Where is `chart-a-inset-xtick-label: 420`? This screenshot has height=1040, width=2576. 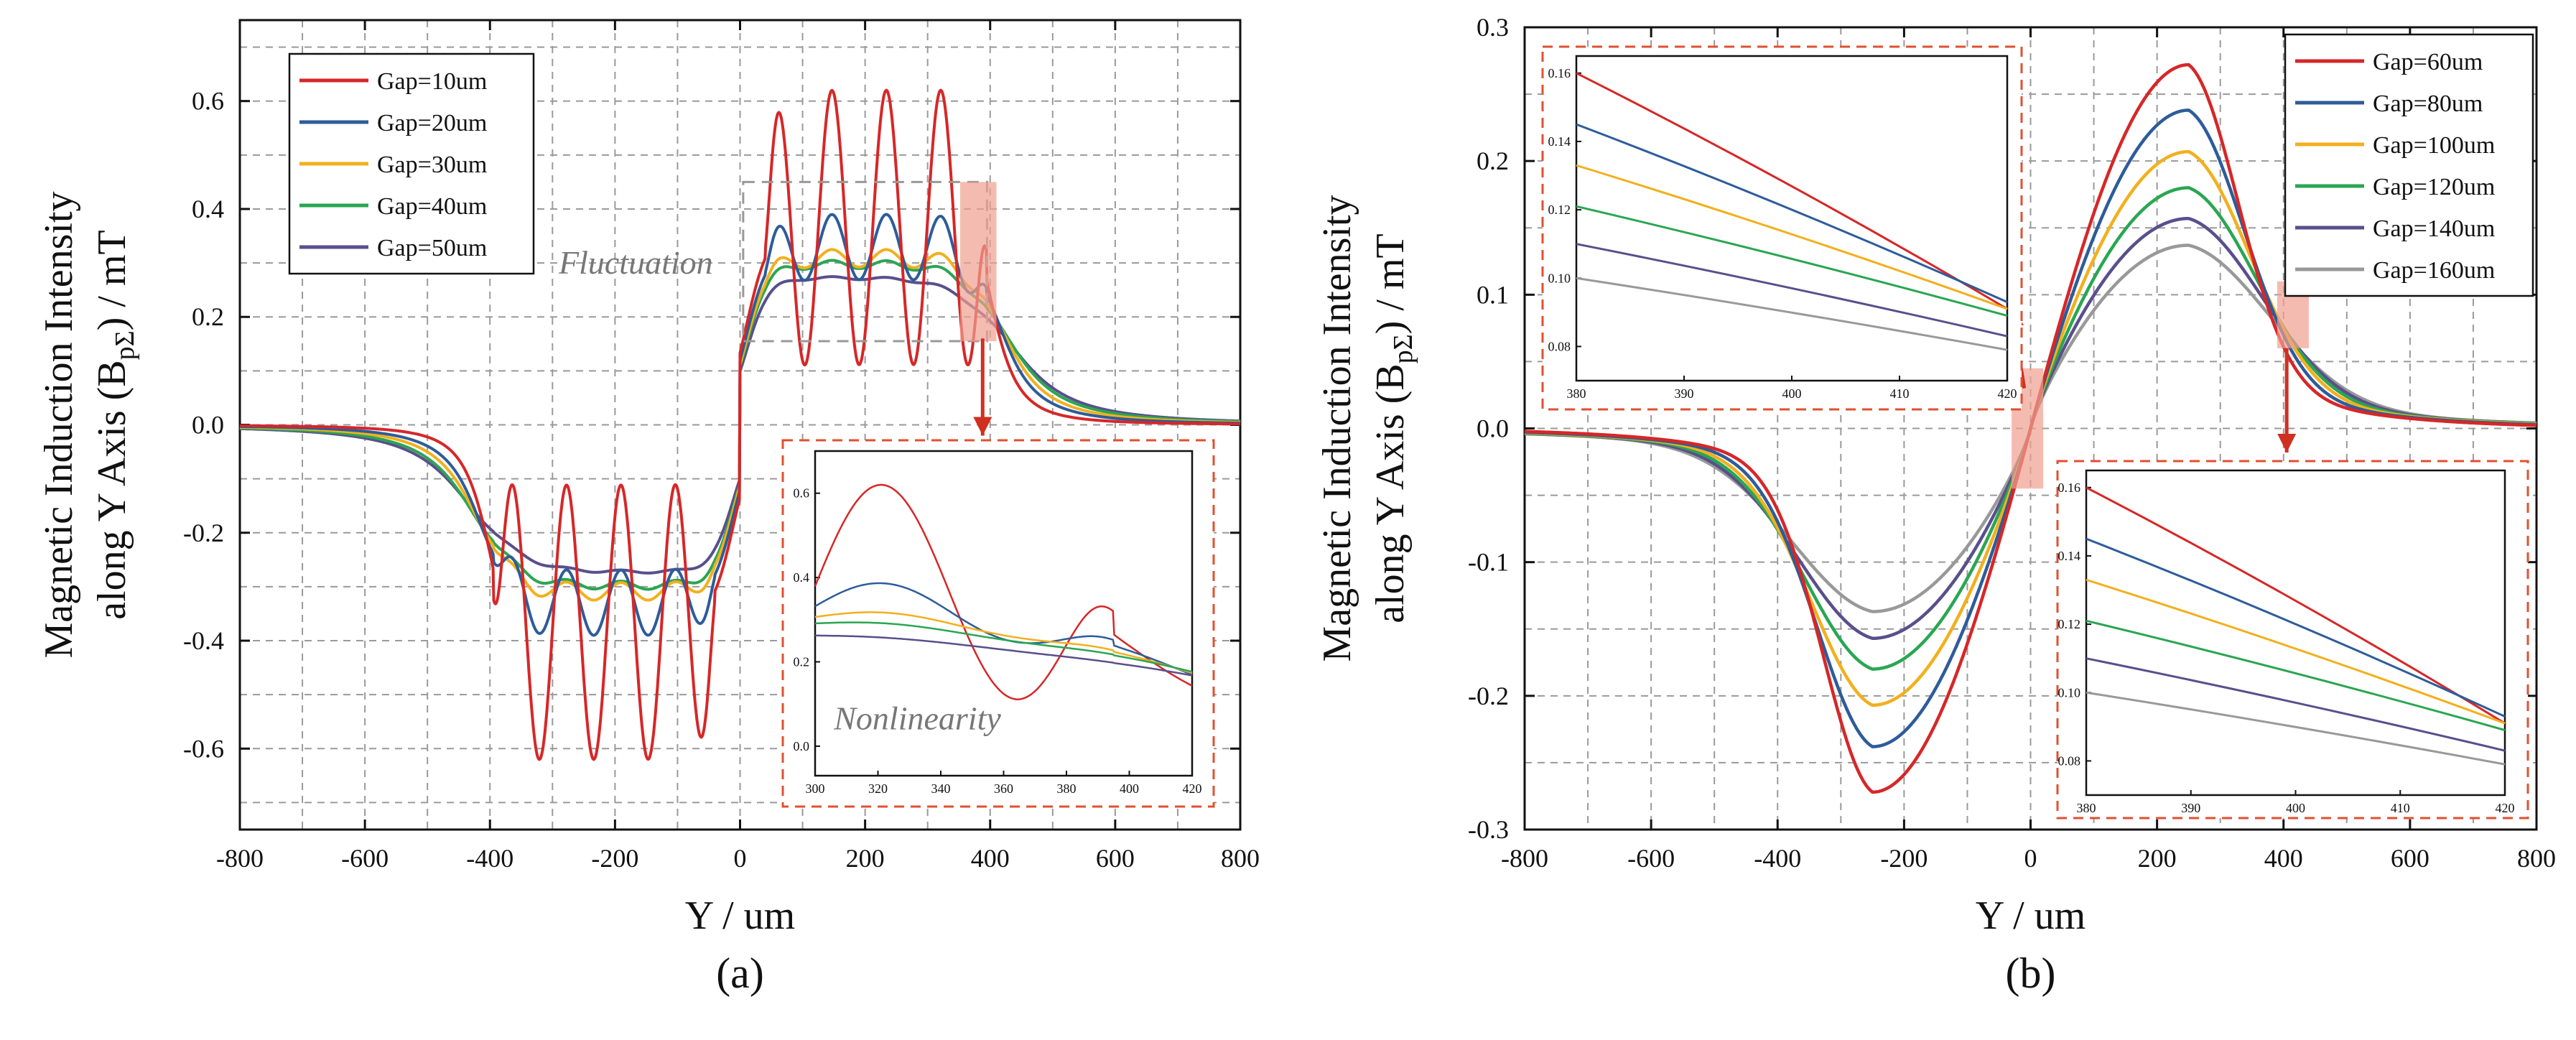 chart-a-inset-xtick-label: 420 is located at coordinates (1192, 788).